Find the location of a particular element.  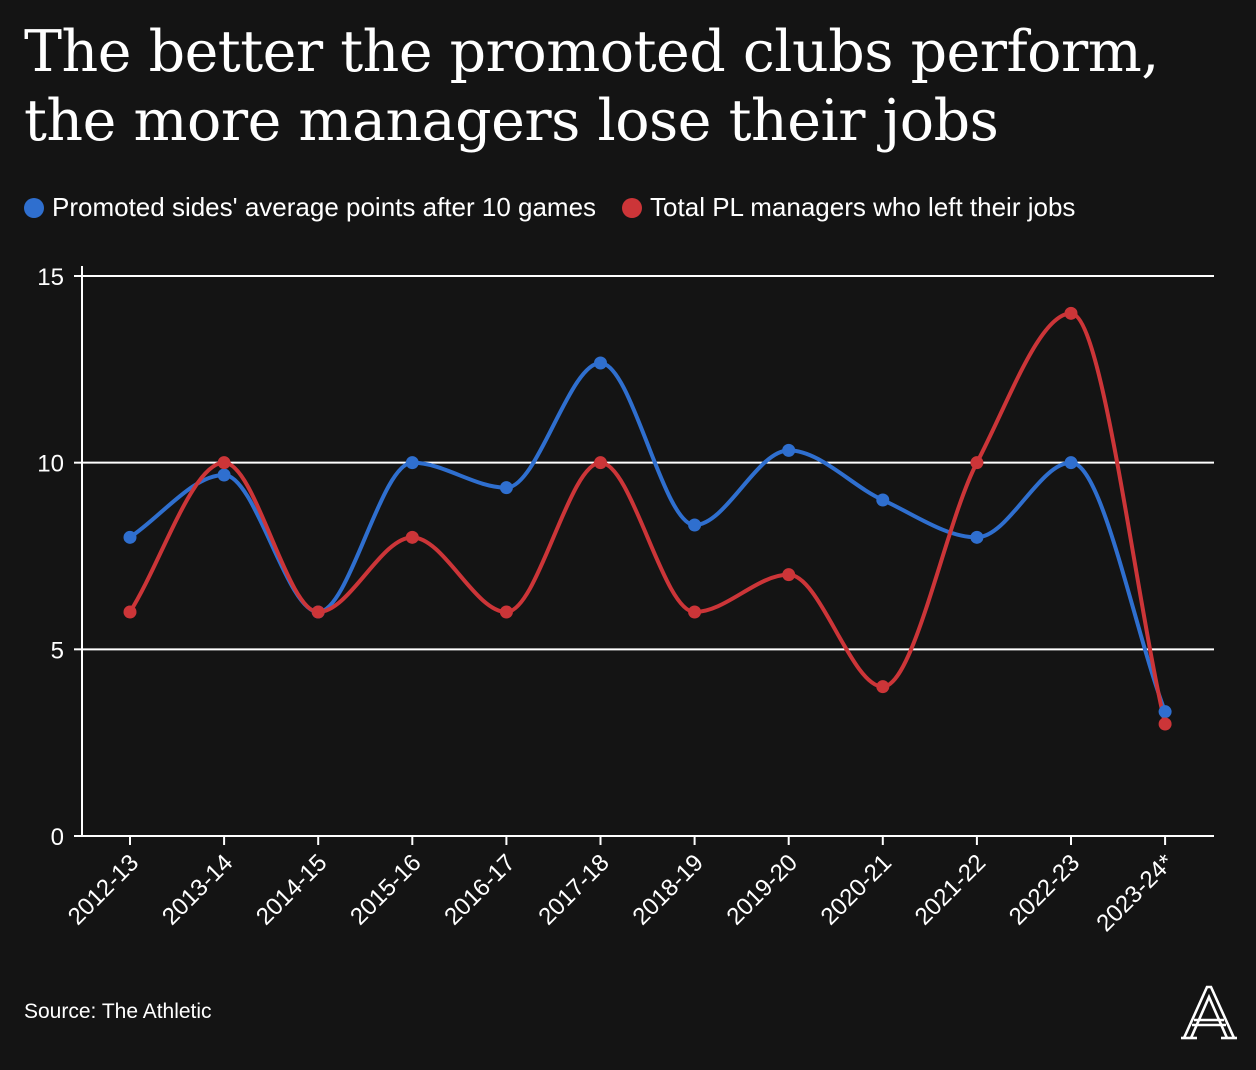

legend-label-managers: Total PL managers who left their jobs is located at coordinates (863, 207).